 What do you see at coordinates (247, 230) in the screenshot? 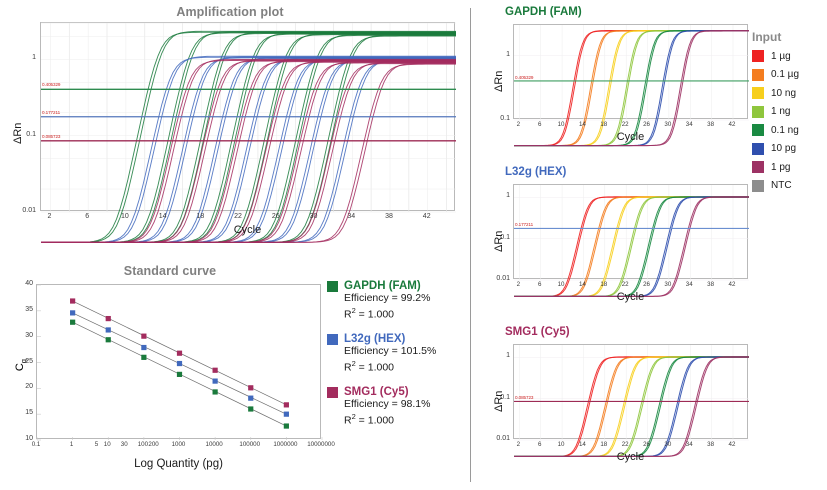
I see `amplification-plot-xlabel: Cycle` at bounding box center [247, 230].